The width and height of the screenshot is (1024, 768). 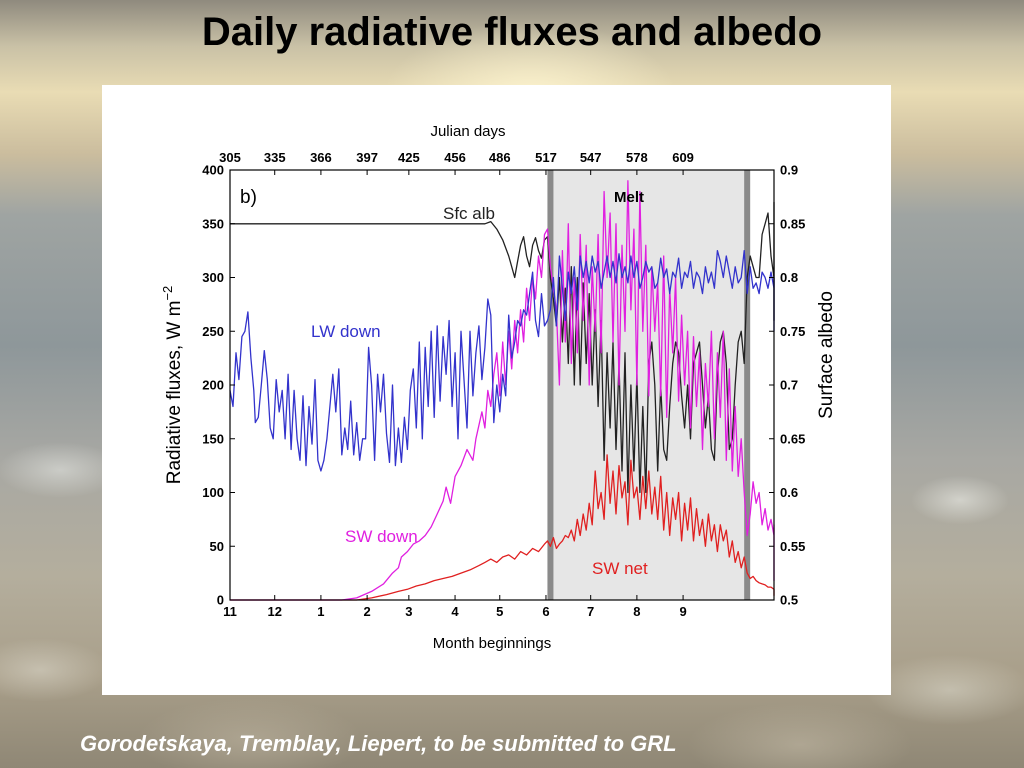 What do you see at coordinates (792, 223) in the screenshot?
I see `y2-tick-label: 0.85` at bounding box center [792, 223].